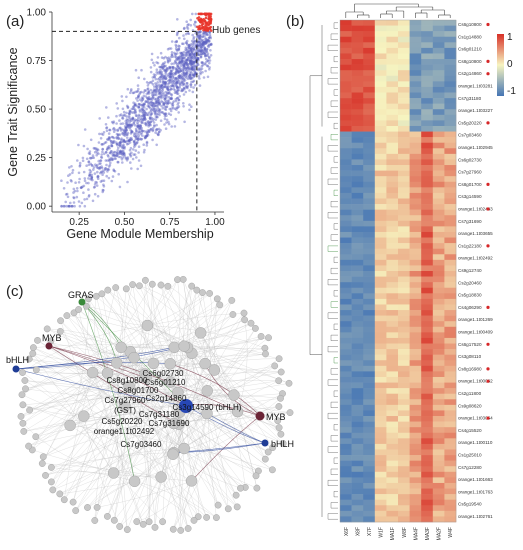 This screenshot has width=523, height=550. What do you see at coordinates (488, 418) in the screenshot?
I see `highlight-dot` at bounding box center [488, 418].